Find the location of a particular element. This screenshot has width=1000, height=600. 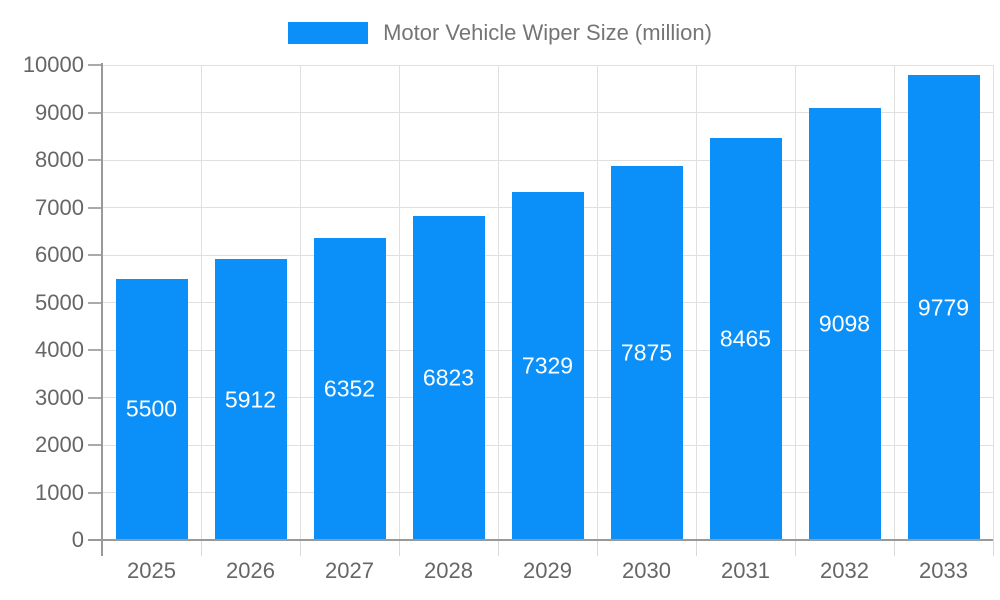

x-axis-category-label: 2027 is located at coordinates (349, 570).